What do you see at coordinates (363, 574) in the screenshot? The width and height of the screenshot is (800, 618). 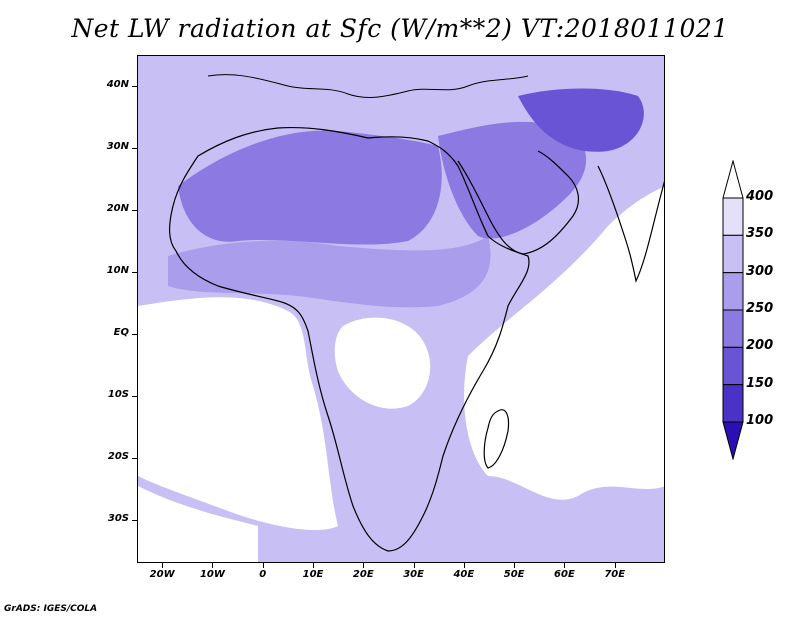 I see `lon-tick-label: 20E` at bounding box center [363, 574].